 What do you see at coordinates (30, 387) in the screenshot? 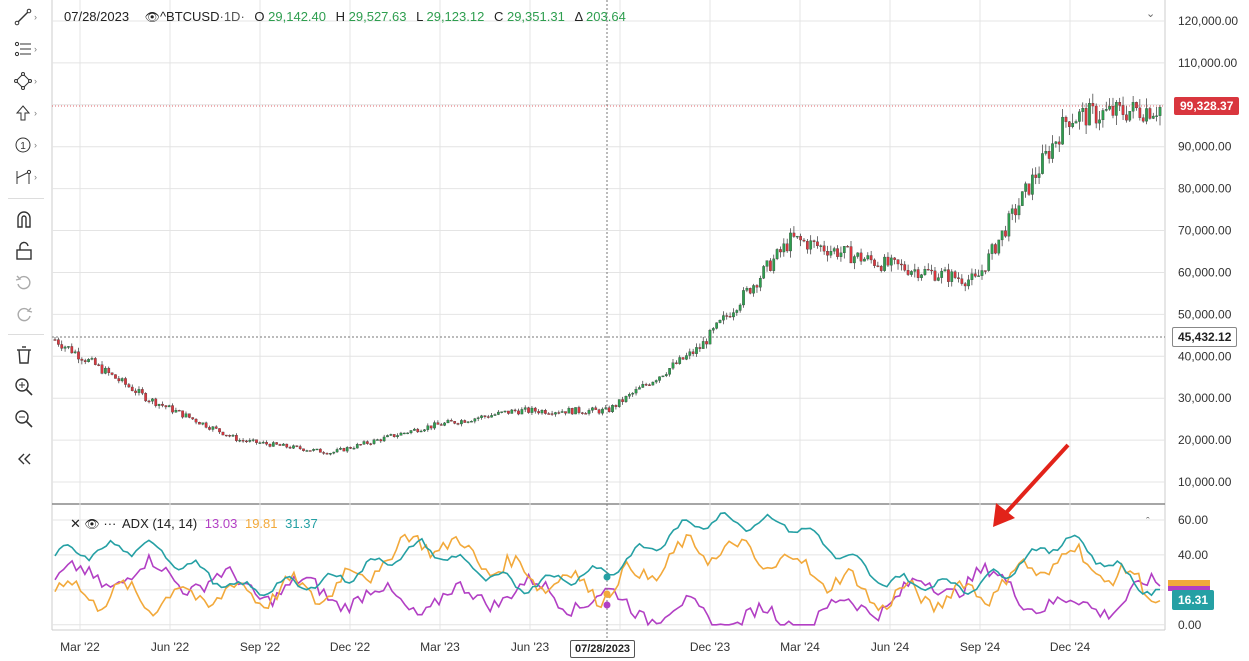
I see `zoom-in-button` at bounding box center [30, 387].